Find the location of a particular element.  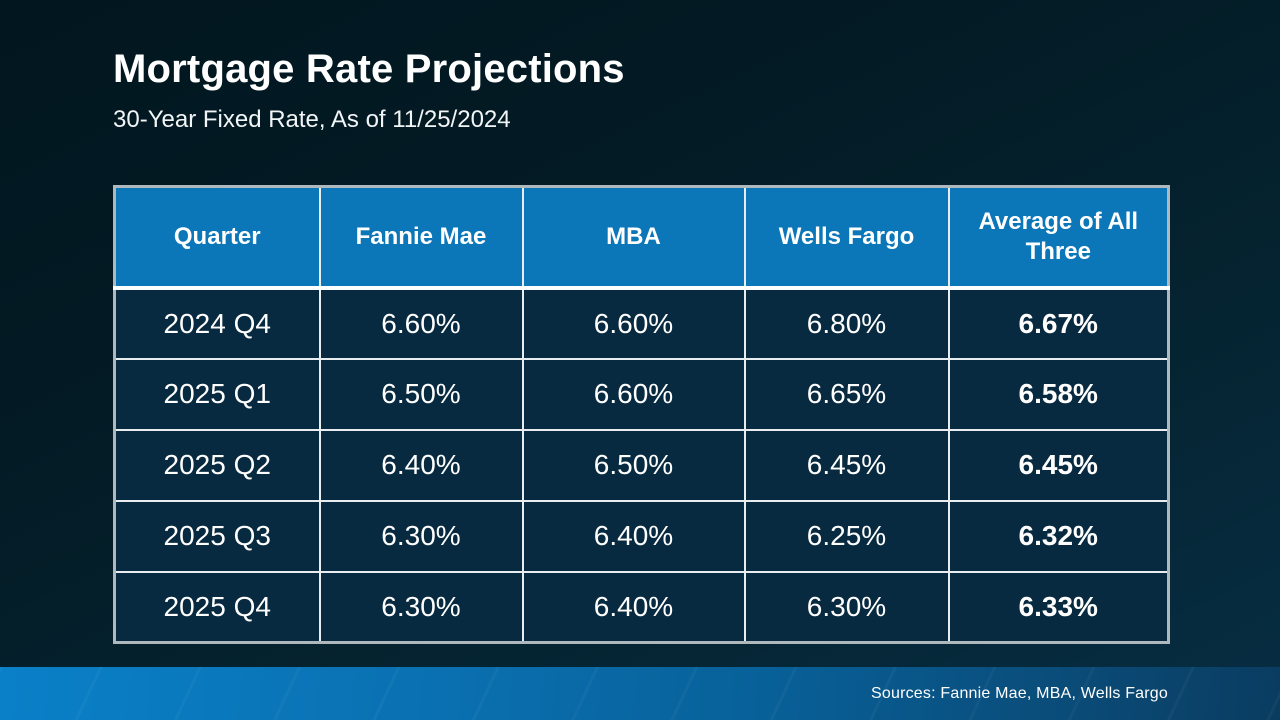

column-header-average: Average of All Three is located at coordinates (1058, 237).